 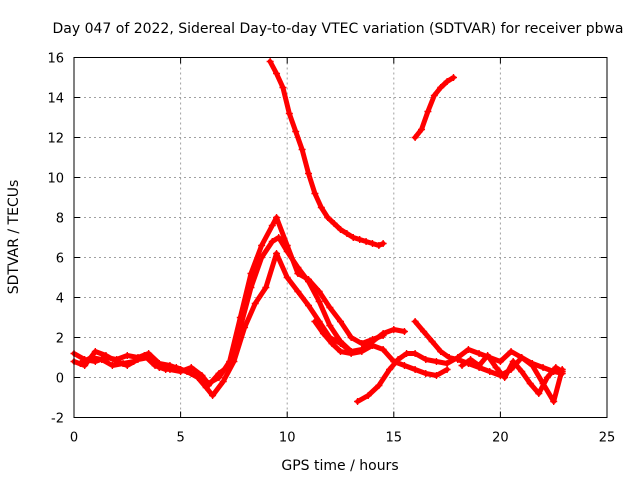 What do you see at coordinates (60, 339) in the screenshot?
I see `y-tick-label: 2` at bounding box center [60, 339].